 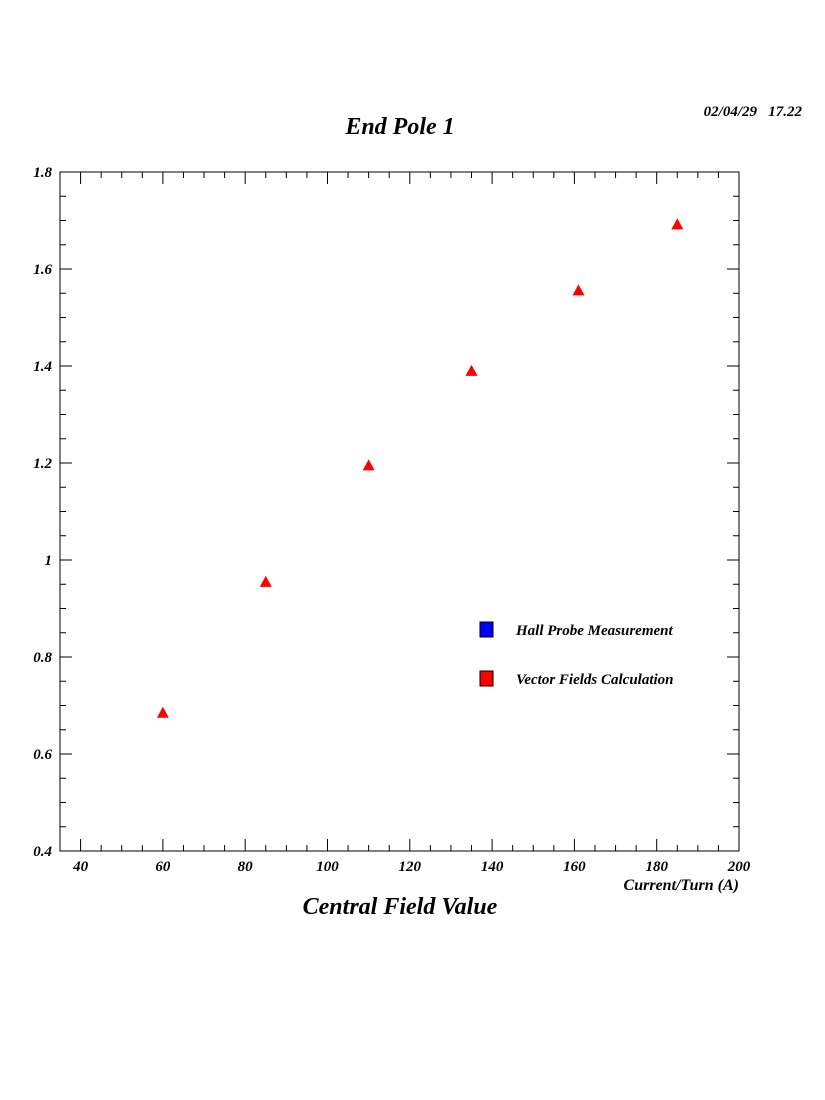 What do you see at coordinates (656, 867) in the screenshot?
I see `x-tick-label: 180` at bounding box center [656, 867].